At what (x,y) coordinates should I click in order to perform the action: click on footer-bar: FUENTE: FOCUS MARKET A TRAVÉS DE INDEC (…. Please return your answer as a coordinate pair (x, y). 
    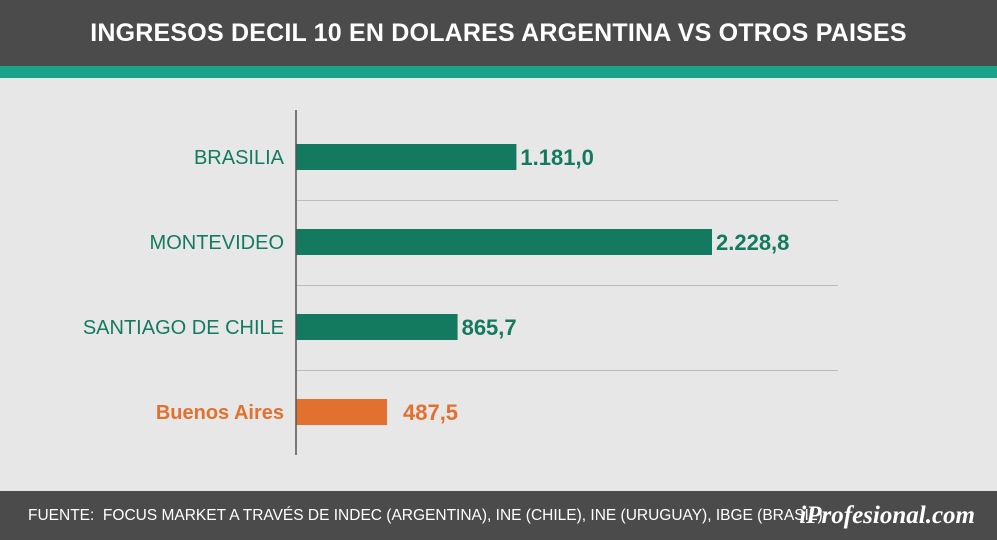
    Looking at the image, I should click on (498, 515).